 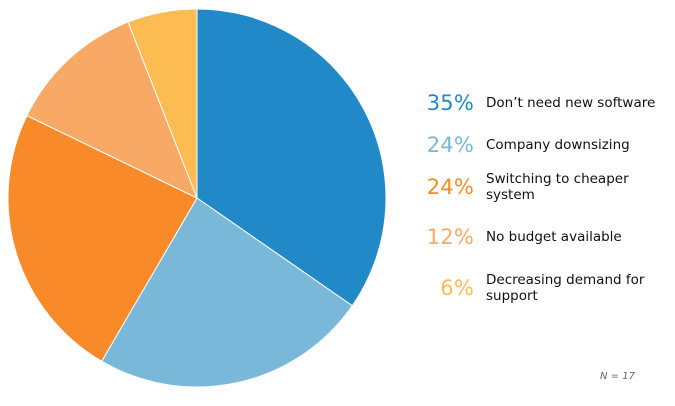 I want to click on legend-item: 12% No budget available, so click(x=539, y=237).